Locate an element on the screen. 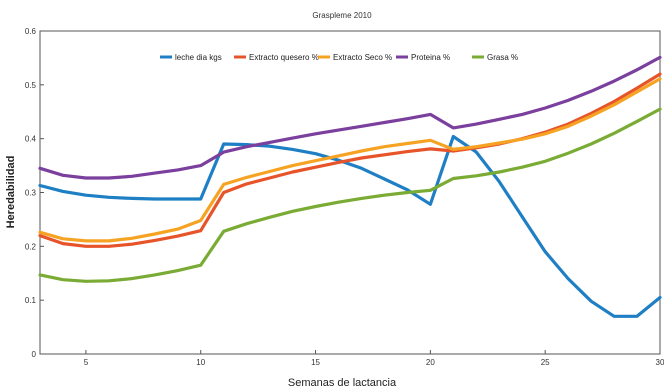  x-tick-label: 25 is located at coordinates (545, 362).